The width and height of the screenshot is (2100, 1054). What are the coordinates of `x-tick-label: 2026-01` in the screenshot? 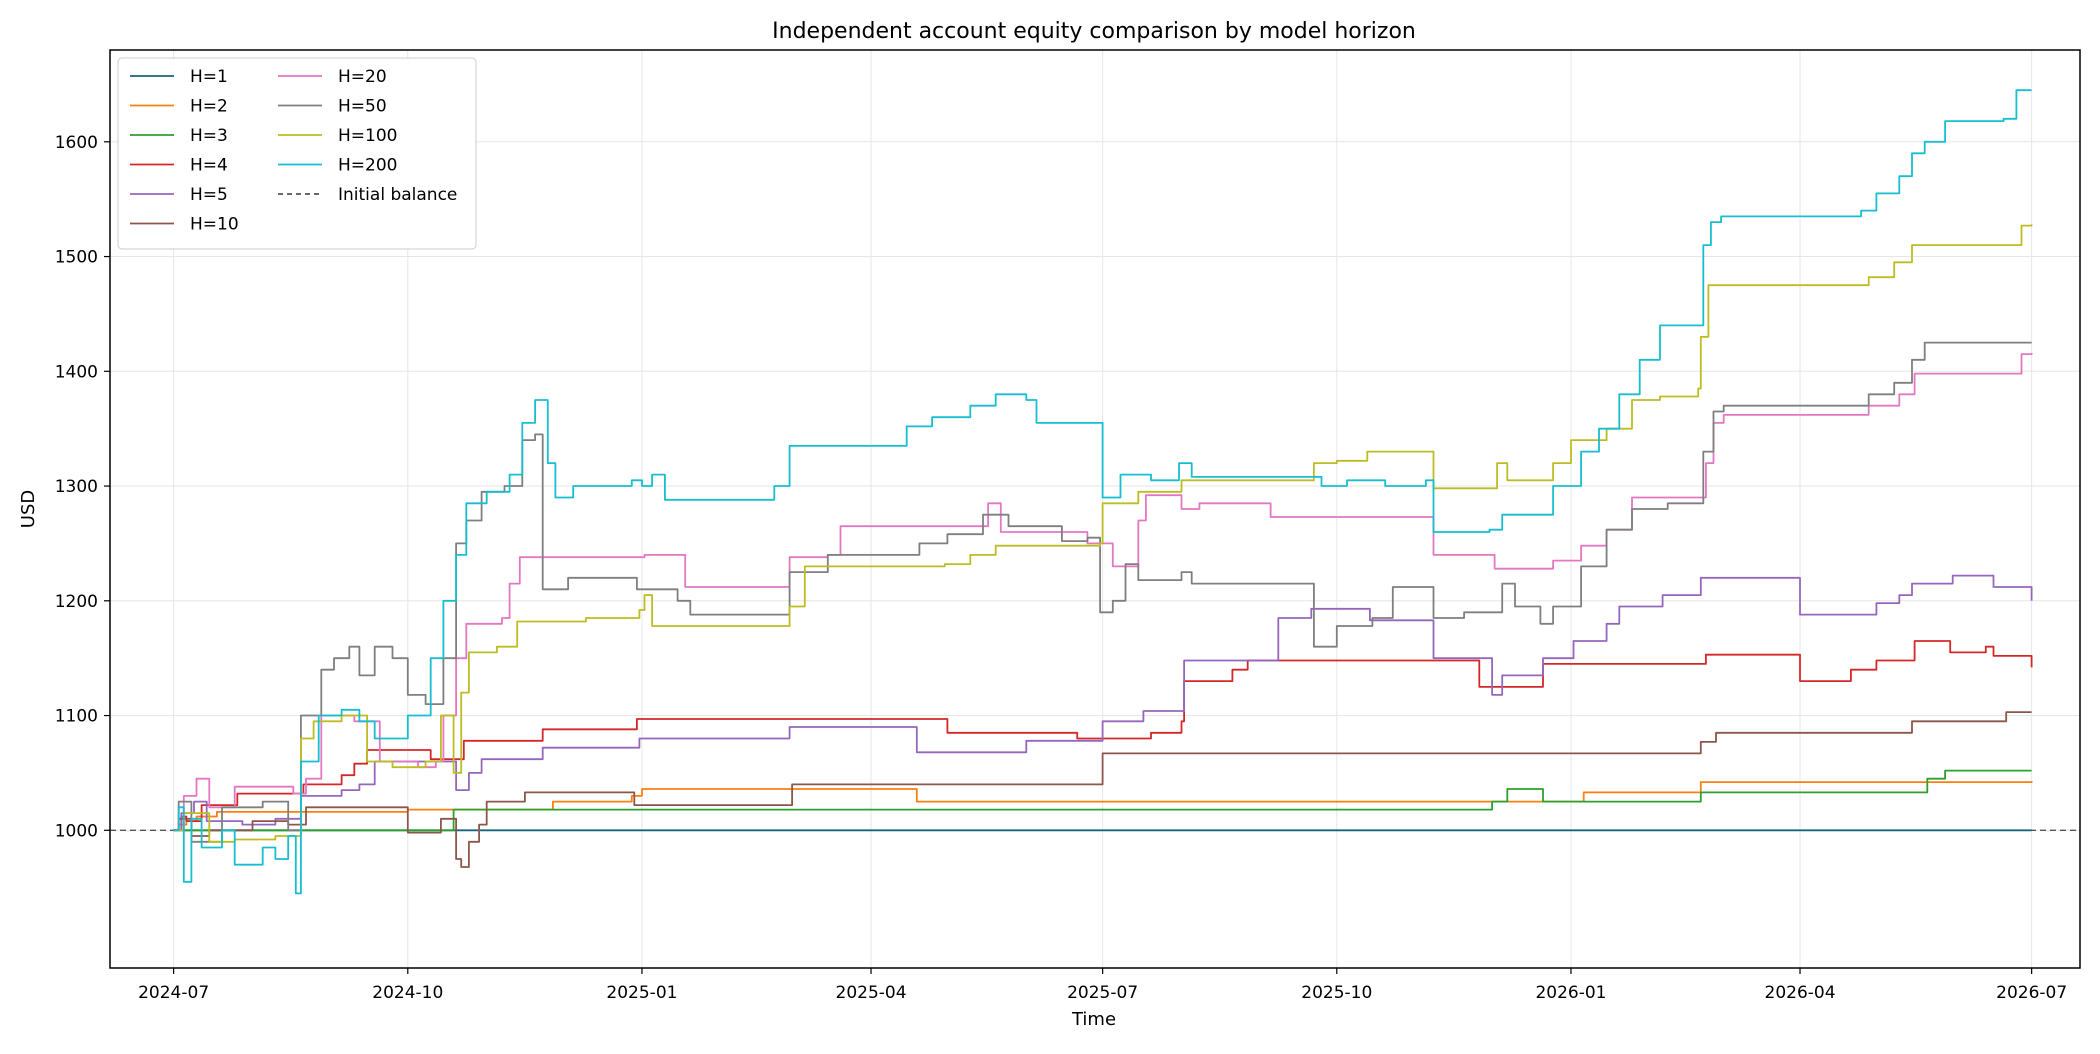 It's located at (1570, 993).